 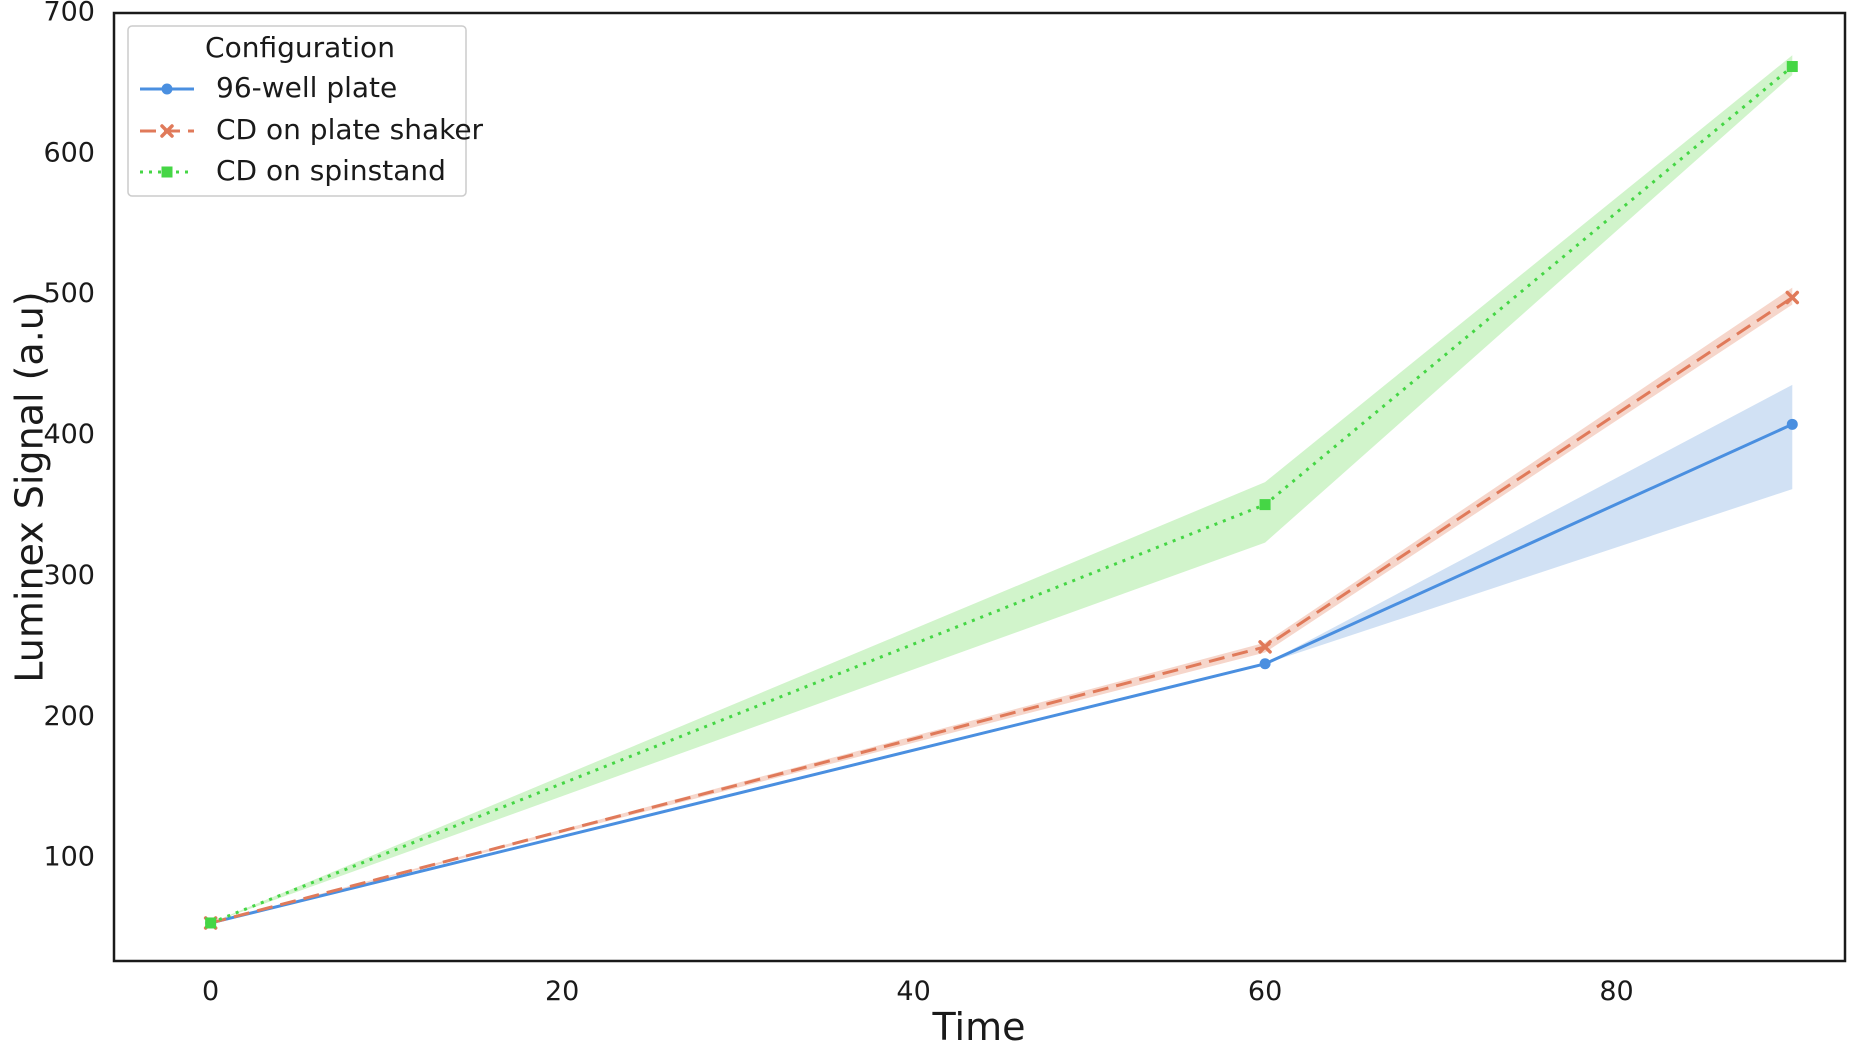 I want to click on y-tick-label: 100, so click(x=69, y=857).